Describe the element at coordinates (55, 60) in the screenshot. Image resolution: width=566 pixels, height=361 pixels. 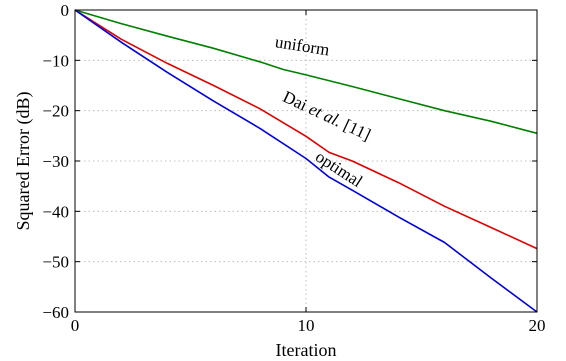
I see `y-tick-label: −10` at that location.